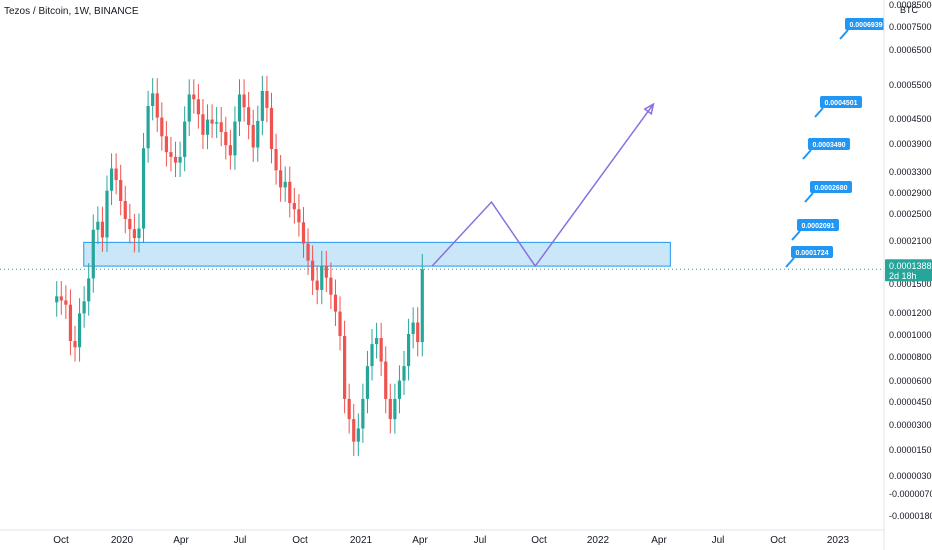 The height and width of the screenshot is (550, 932). I want to click on price-tick-label: 0.0002500, so click(910, 214).